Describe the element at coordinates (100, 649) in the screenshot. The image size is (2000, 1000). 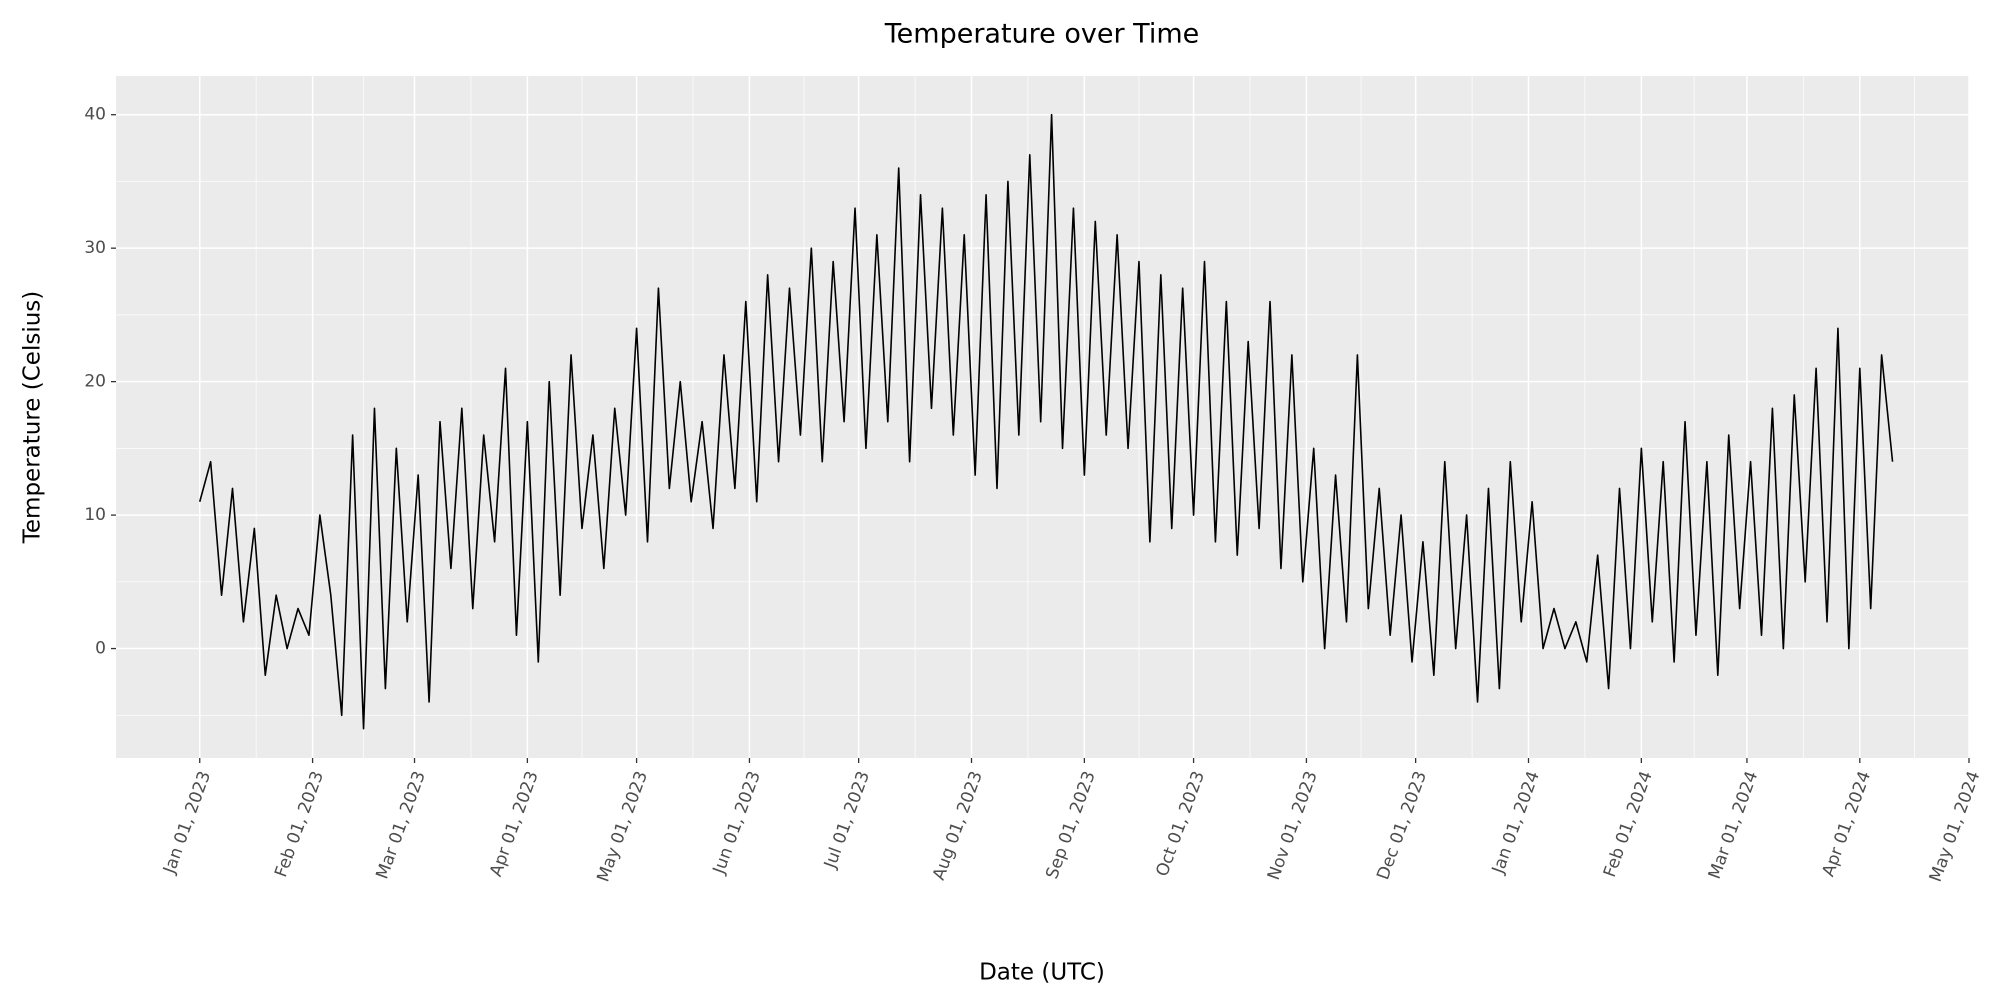
I see `y-tick-label: 0` at that location.